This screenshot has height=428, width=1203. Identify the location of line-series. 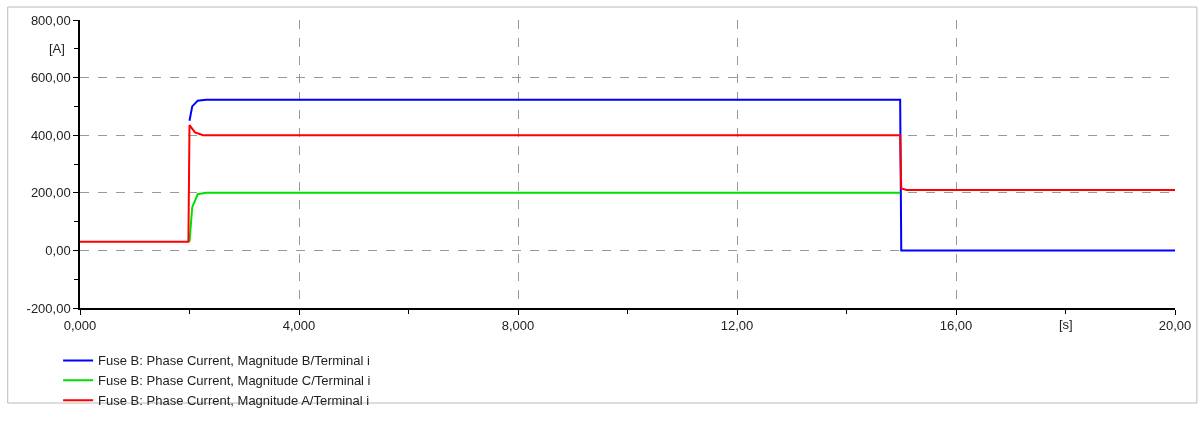
(545, 217).